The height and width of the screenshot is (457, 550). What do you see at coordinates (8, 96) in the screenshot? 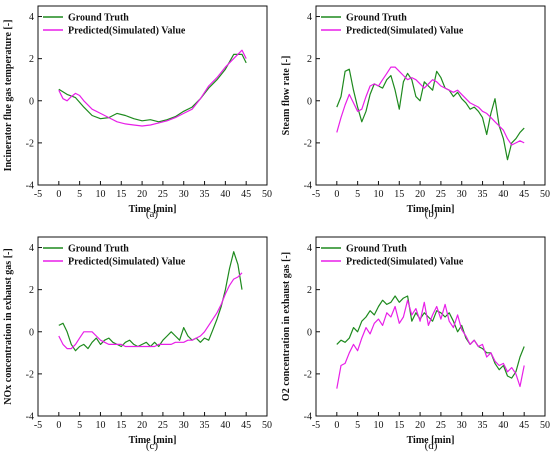
I see `y-axis-label: Incinerator flue gas temperature [-]` at bounding box center [8, 96].